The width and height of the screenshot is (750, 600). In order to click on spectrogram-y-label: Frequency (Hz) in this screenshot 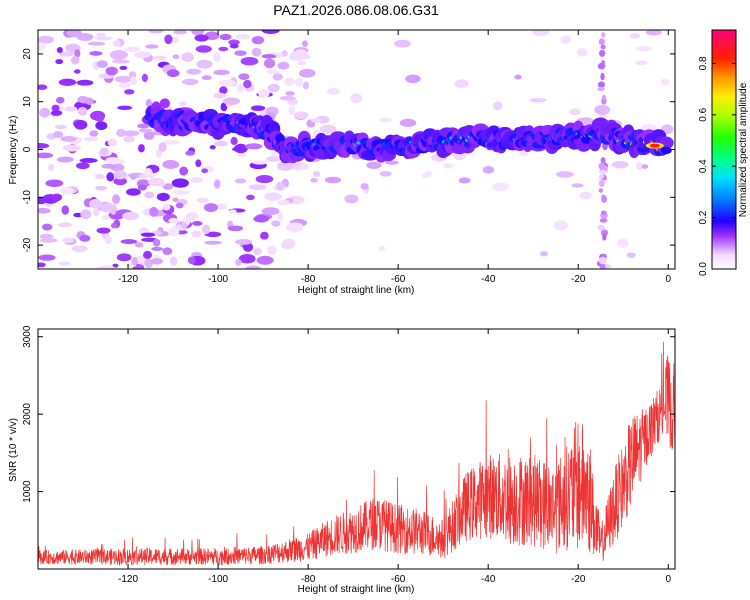, I will do `click(13, 150)`.